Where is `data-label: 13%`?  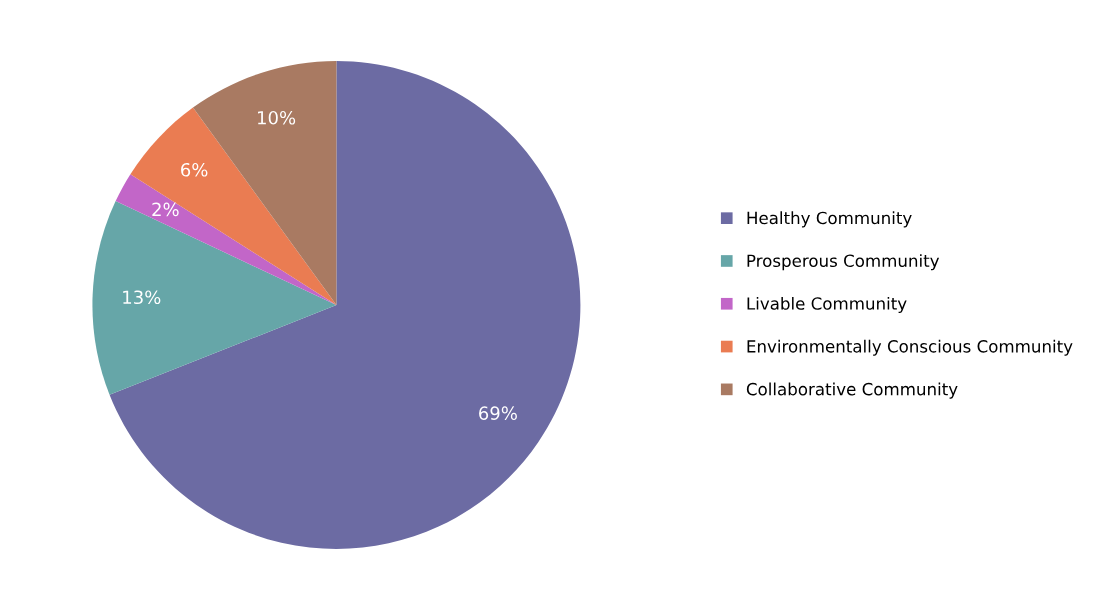
data-label: 13% is located at coordinates (142, 297).